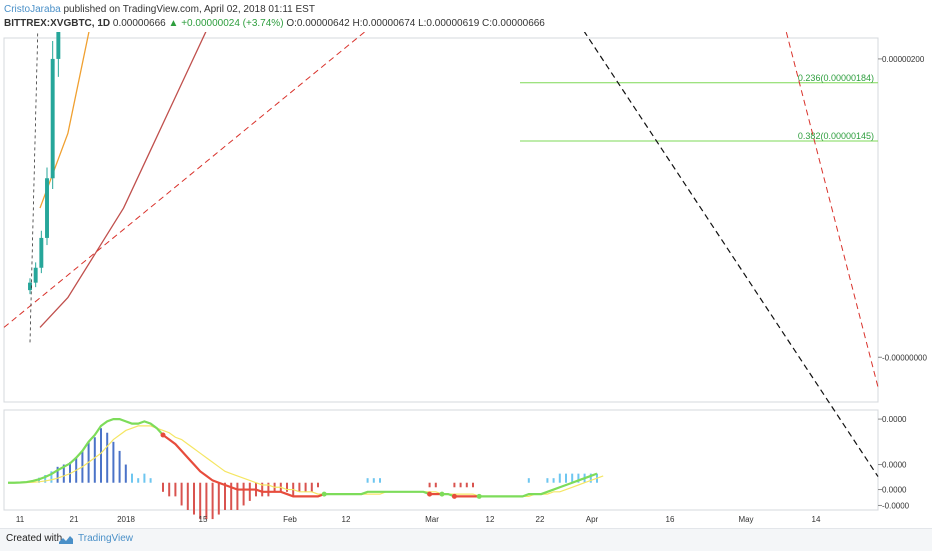 Image resolution: width=932 pixels, height=551 pixels. Describe the element at coordinates (32, 9) in the screenshot. I see `author-link: CristoJaraba` at that location.